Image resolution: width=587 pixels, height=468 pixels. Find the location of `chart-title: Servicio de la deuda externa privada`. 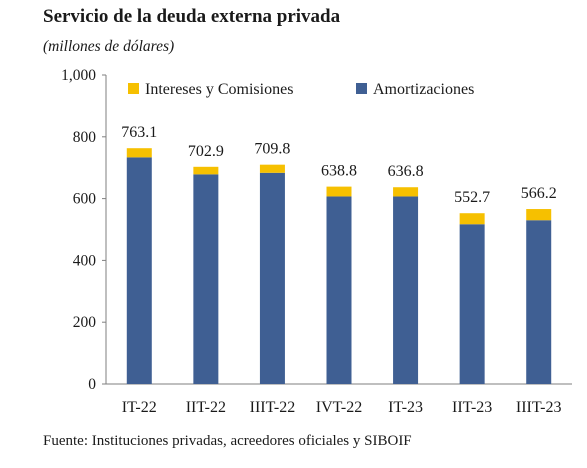

chart-title: Servicio de la deuda externa privada is located at coordinates (192, 16).